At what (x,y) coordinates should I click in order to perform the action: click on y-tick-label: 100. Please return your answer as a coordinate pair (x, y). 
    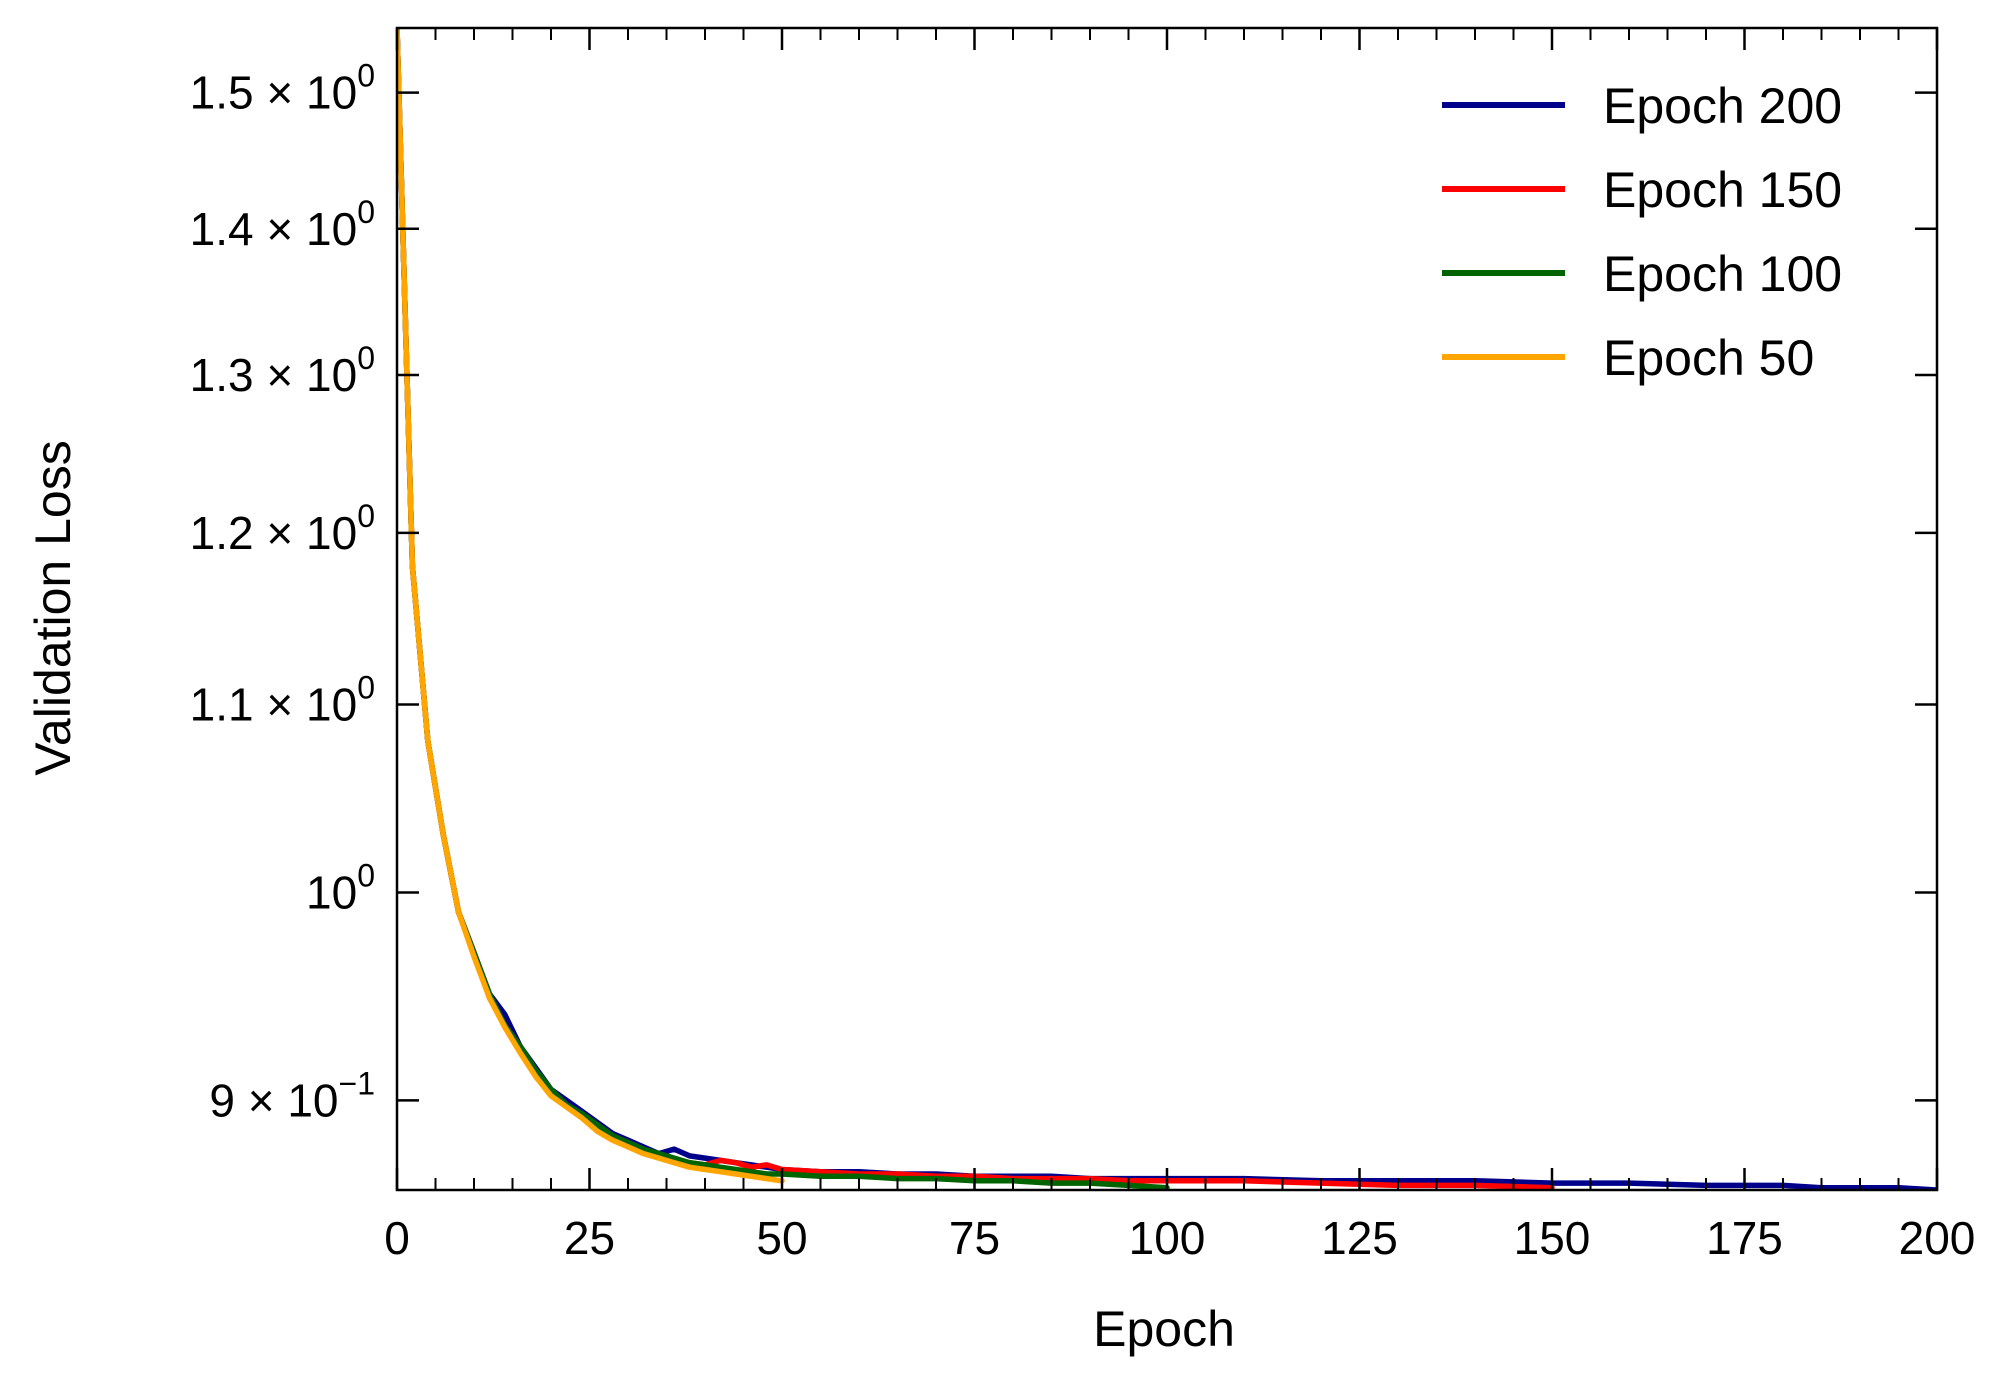
    Looking at the image, I should click on (340, 887).